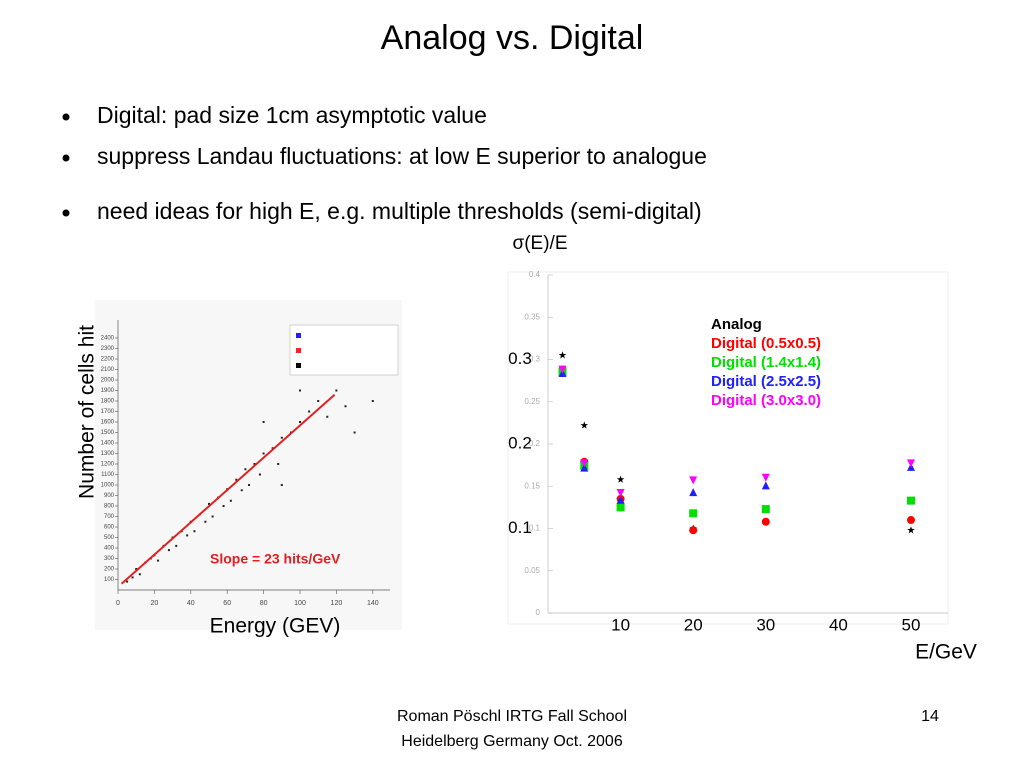  I want to click on y-tick-label: 2000, so click(108, 381).